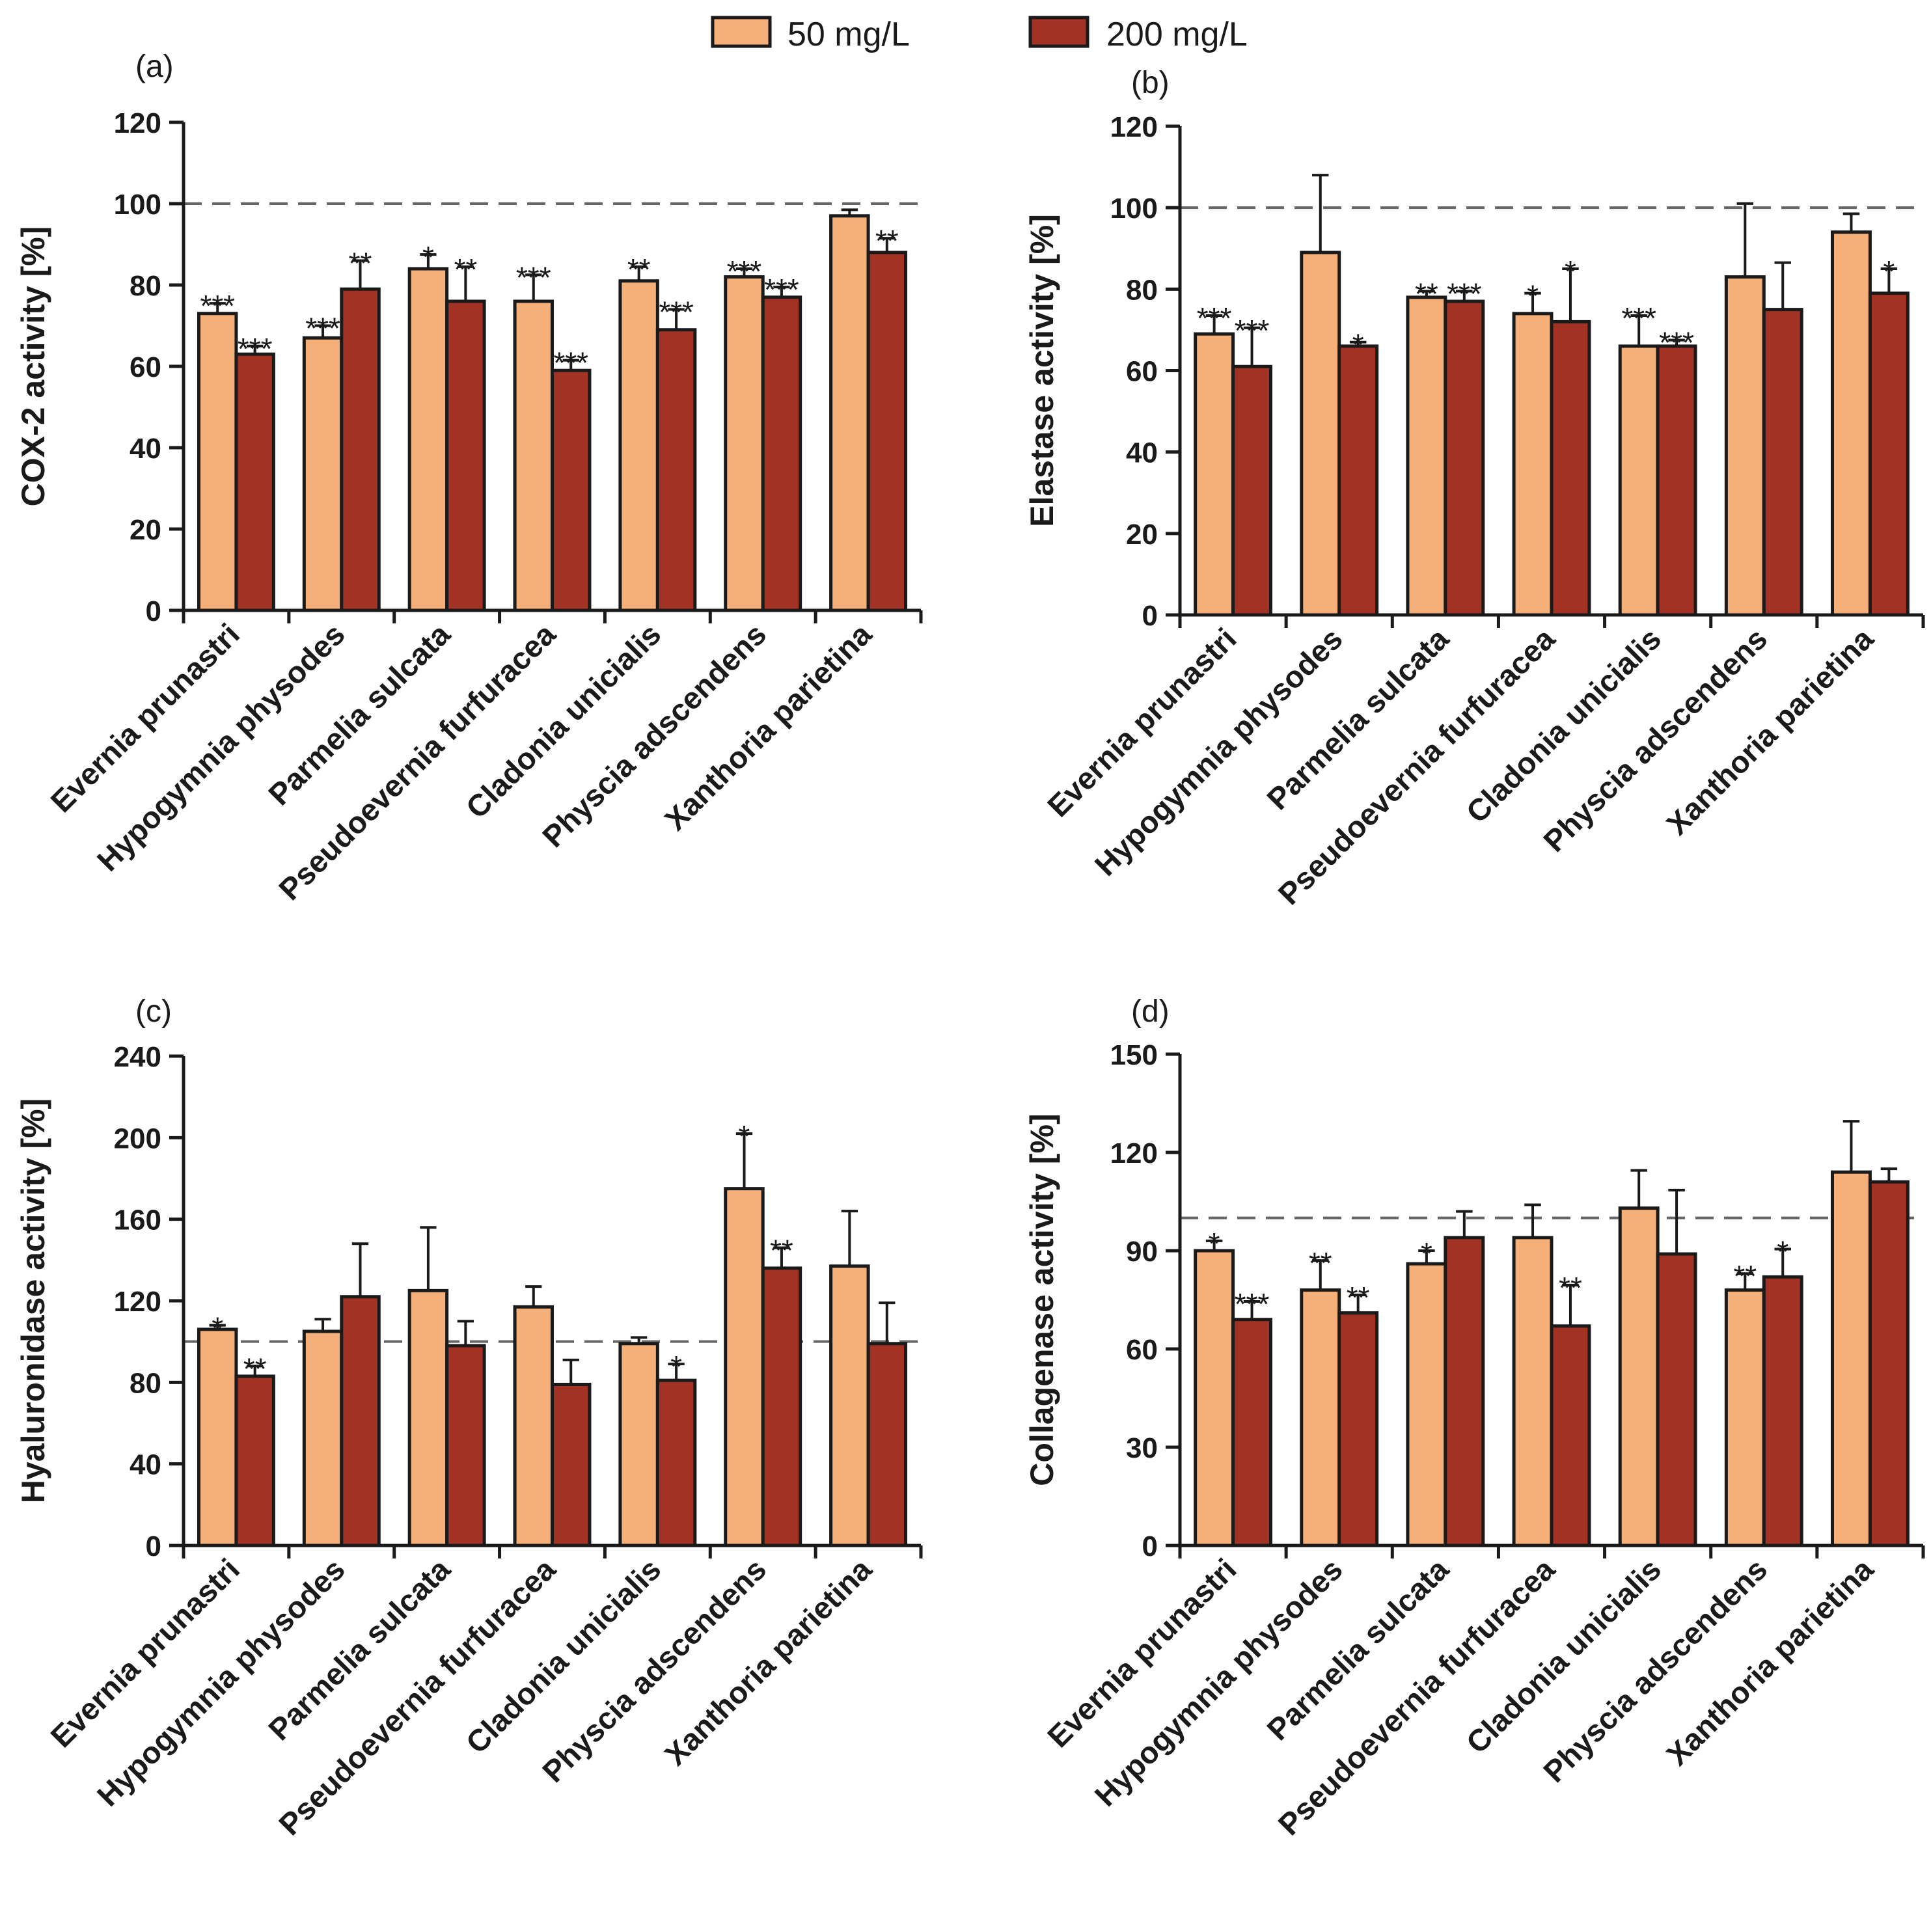 The width and height of the screenshot is (1931, 1932). I want to click on y-tick-label: 90, so click(1142, 1252).